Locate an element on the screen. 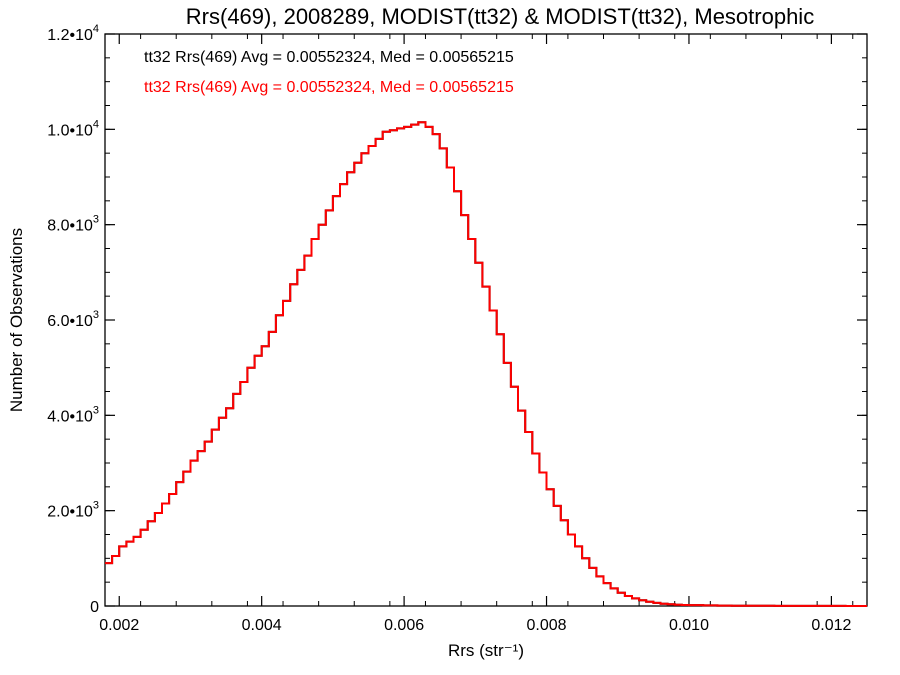 The height and width of the screenshot is (675, 900). y-tick-label: 0 is located at coordinates (94, 607).